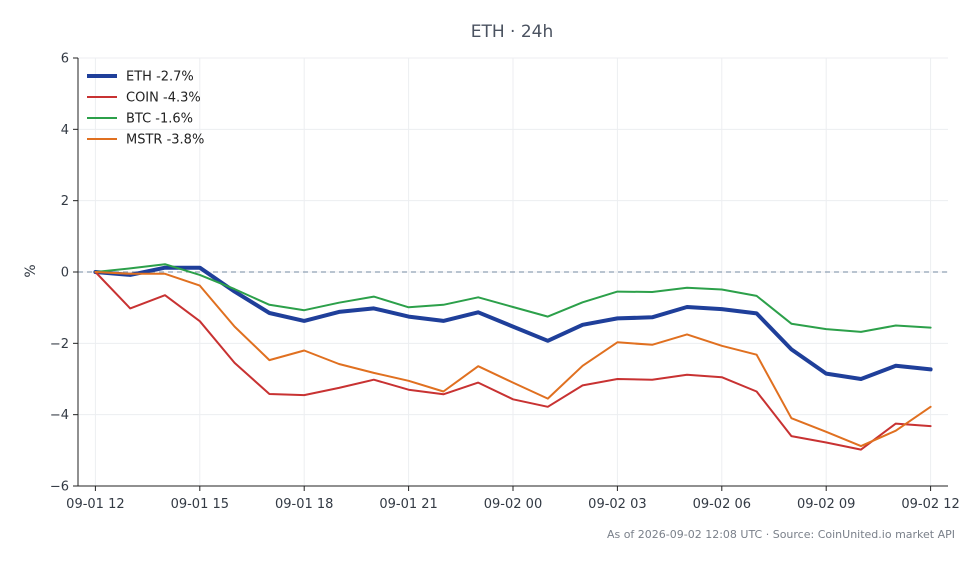  What do you see at coordinates (59, 487) in the screenshot?
I see `y-tick-label: −6` at bounding box center [59, 487].